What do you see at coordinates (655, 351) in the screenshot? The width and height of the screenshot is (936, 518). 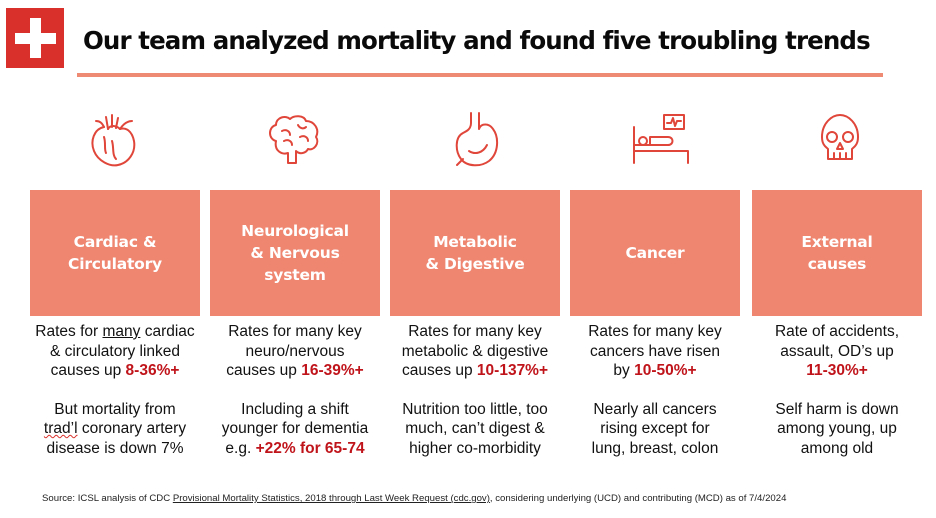 I see `rates-text: cancers have risen` at bounding box center [655, 351].